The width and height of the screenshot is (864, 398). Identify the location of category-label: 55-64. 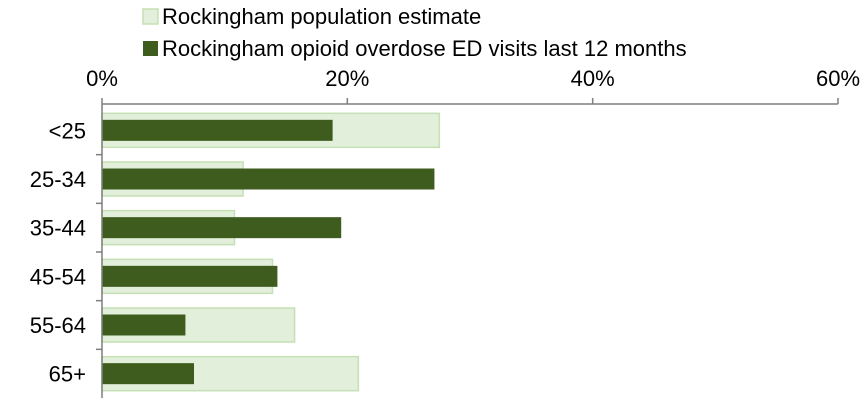
(58, 325).